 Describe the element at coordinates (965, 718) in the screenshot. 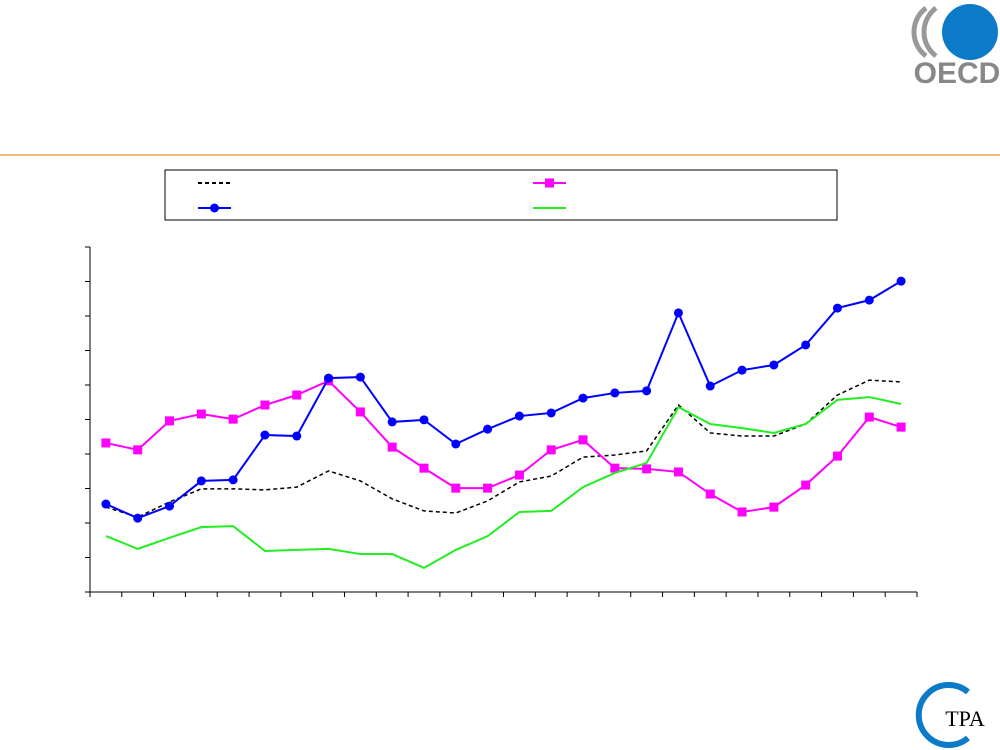

I see `logo-text: TPA` at that location.